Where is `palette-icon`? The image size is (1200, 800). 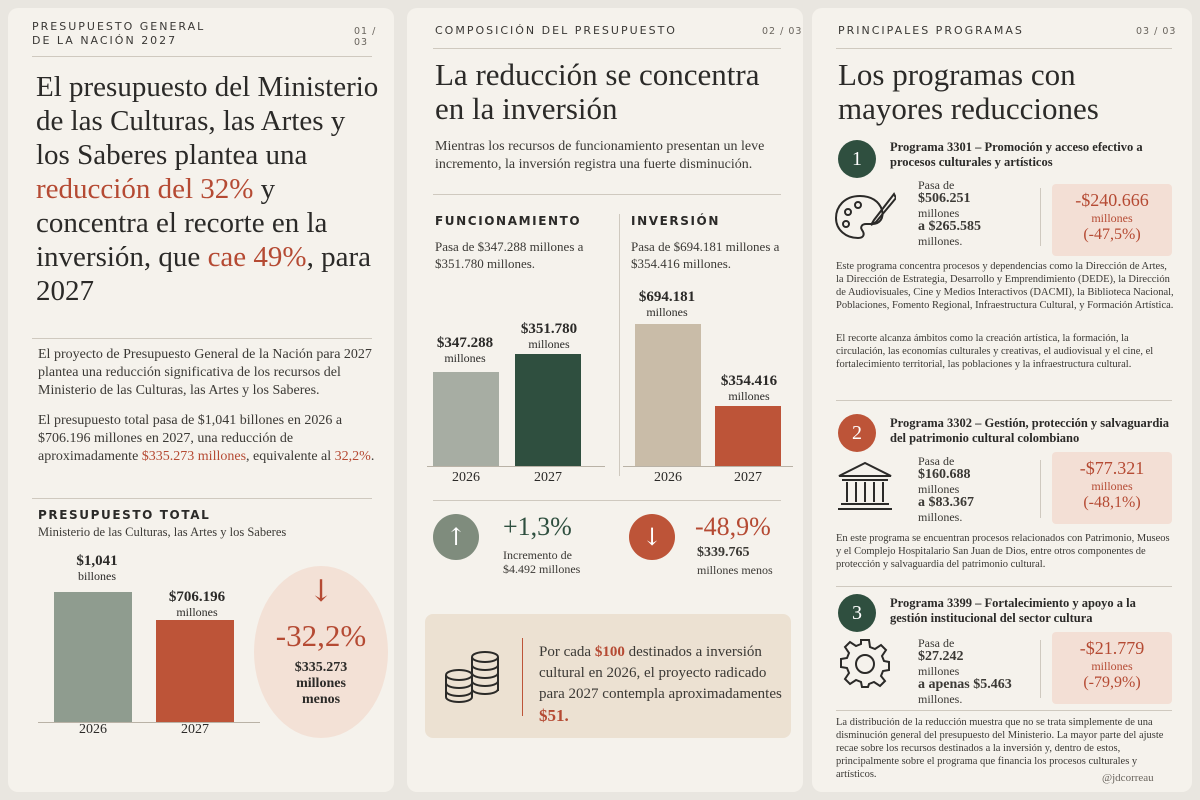
palette-icon is located at coordinates (865, 216).